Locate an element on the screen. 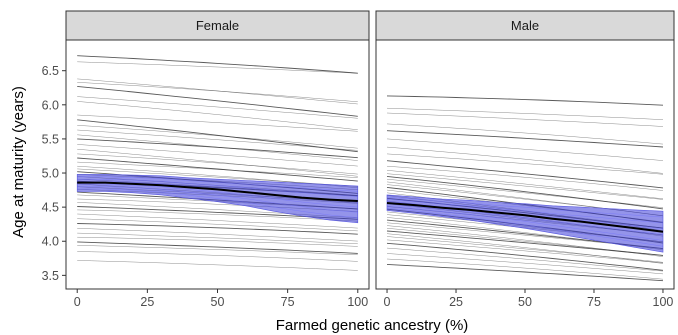 The height and width of the screenshot is (335, 678). x-axis-title: Farmed genetic ancestry (%) is located at coordinates (372, 325).